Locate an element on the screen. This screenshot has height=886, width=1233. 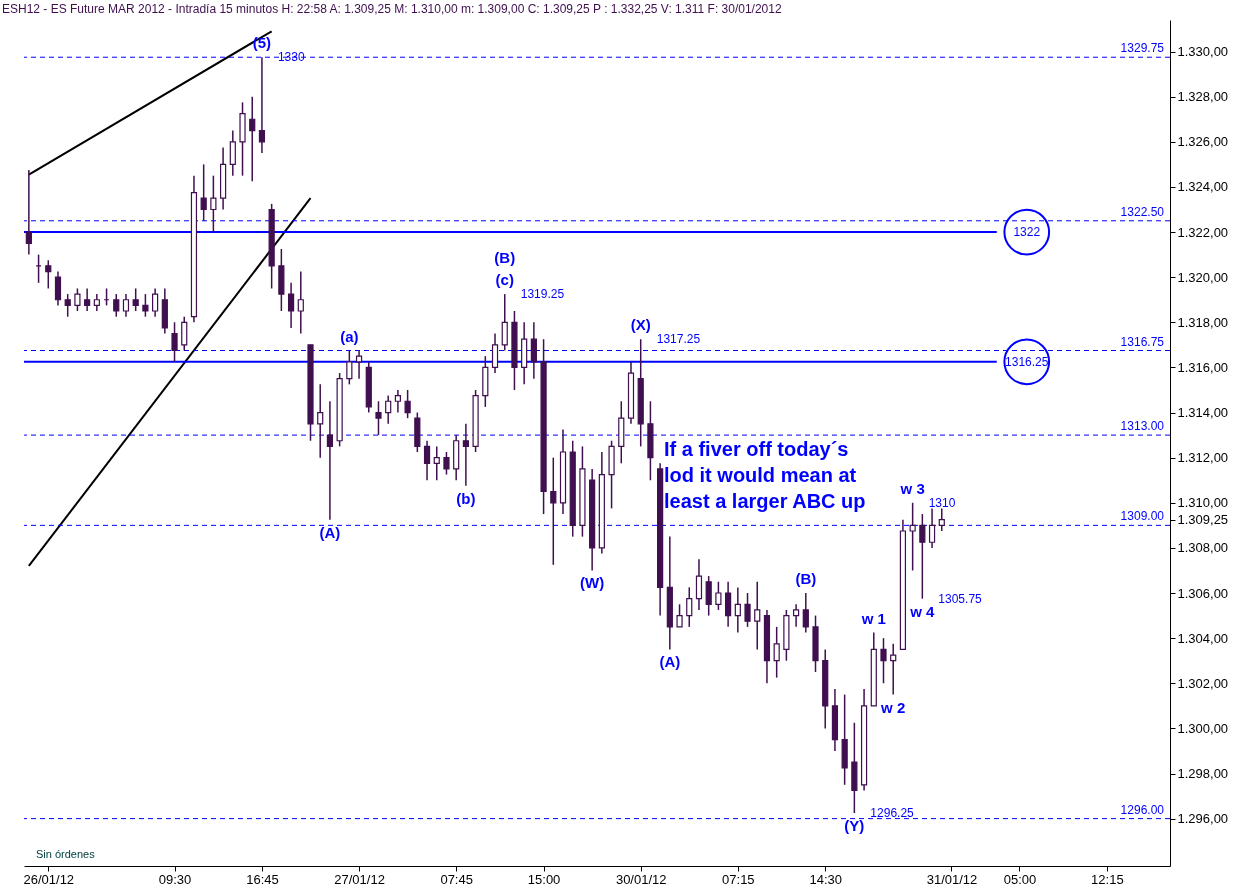
y-tick-label: 1.314,00 is located at coordinates (1203, 413).